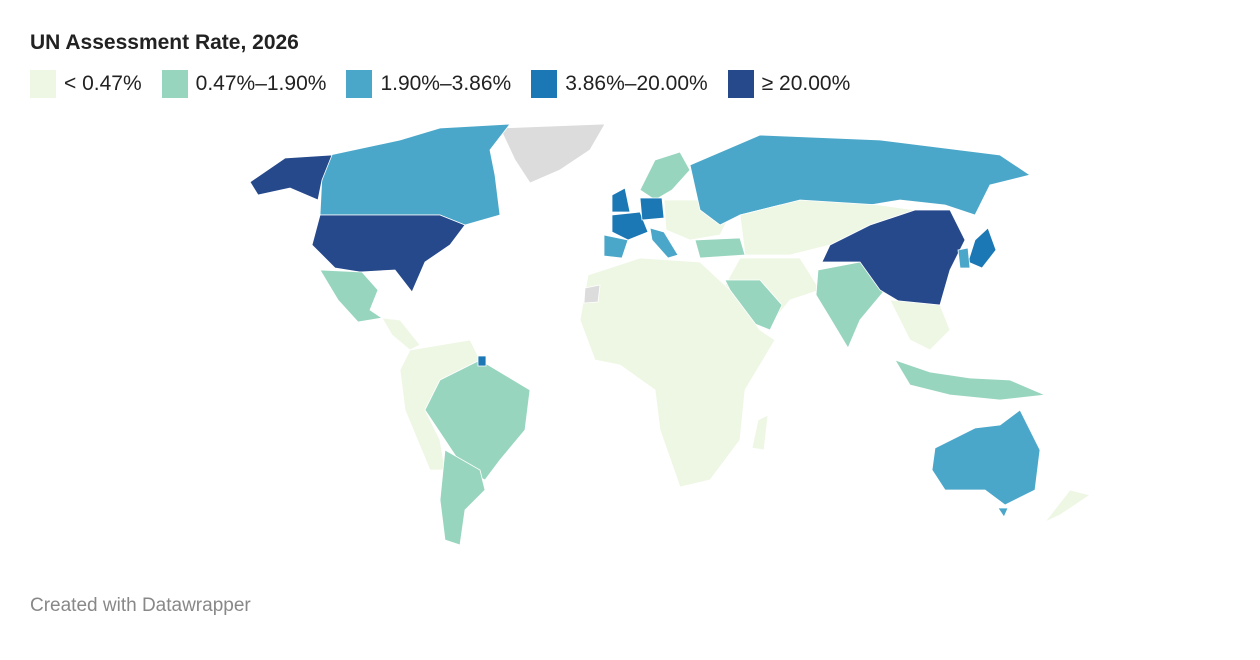 This screenshot has height=660, width=1260. Describe the element at coordinates (636, 83) in the screenshot. I see `legend-label: 3.86%–20.00%` at that location.